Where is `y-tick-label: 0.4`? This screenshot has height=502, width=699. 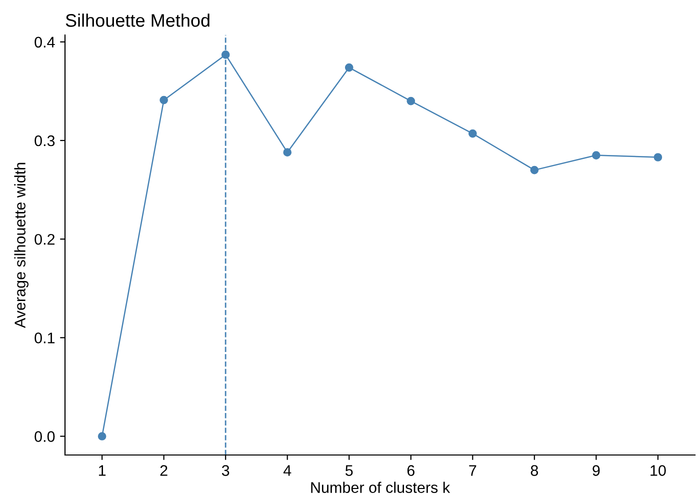
y-tick-label: 0.4 is located at coordinates (44, 42).